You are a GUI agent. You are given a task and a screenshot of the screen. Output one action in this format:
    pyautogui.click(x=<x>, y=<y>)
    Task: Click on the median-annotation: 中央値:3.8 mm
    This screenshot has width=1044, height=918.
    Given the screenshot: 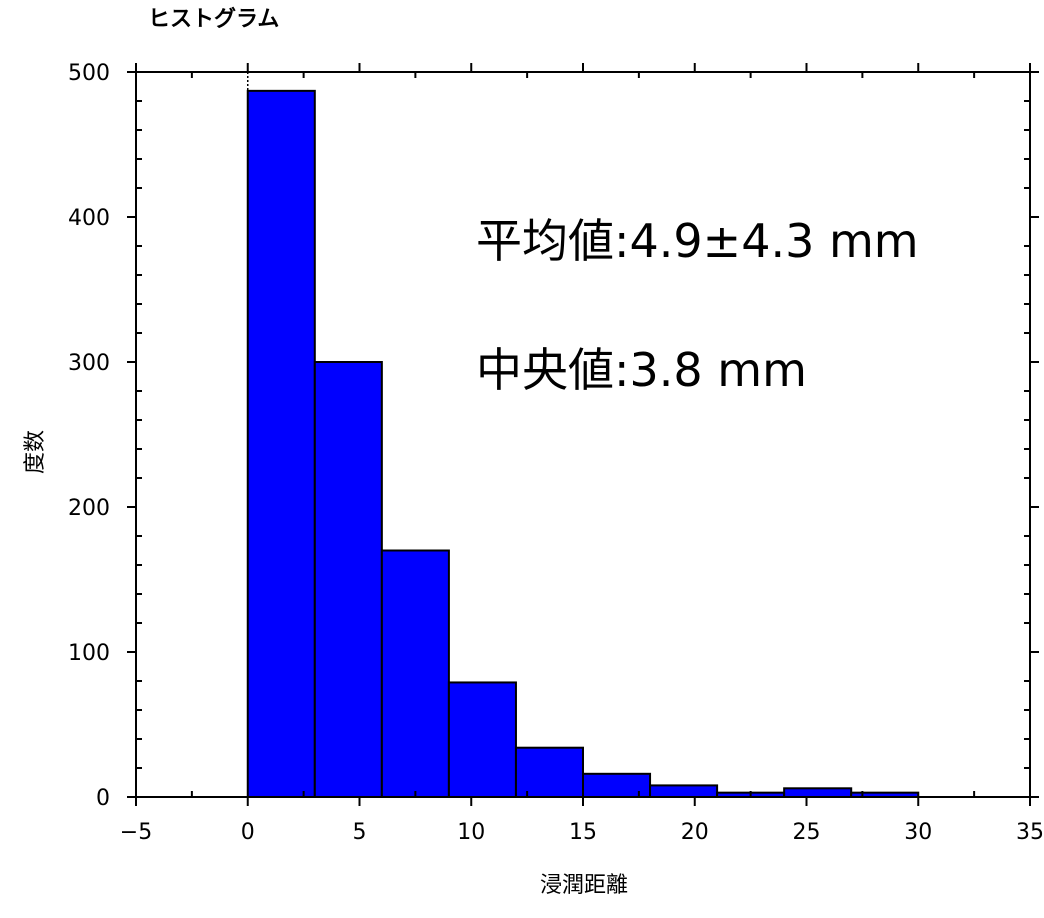 What is the action you would take?
    pyautogui.click(x=641, y=370)
    